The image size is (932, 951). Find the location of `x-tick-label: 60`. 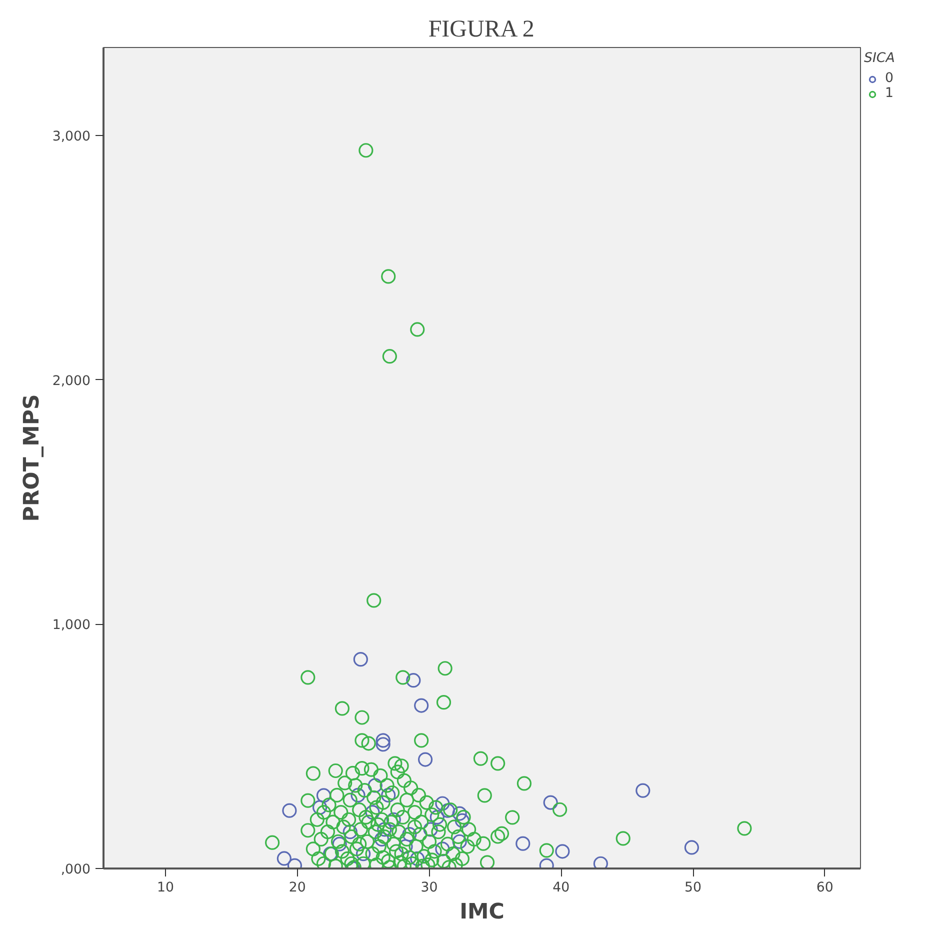

x-tick-label: 60 is located at coordinates (825, 888).